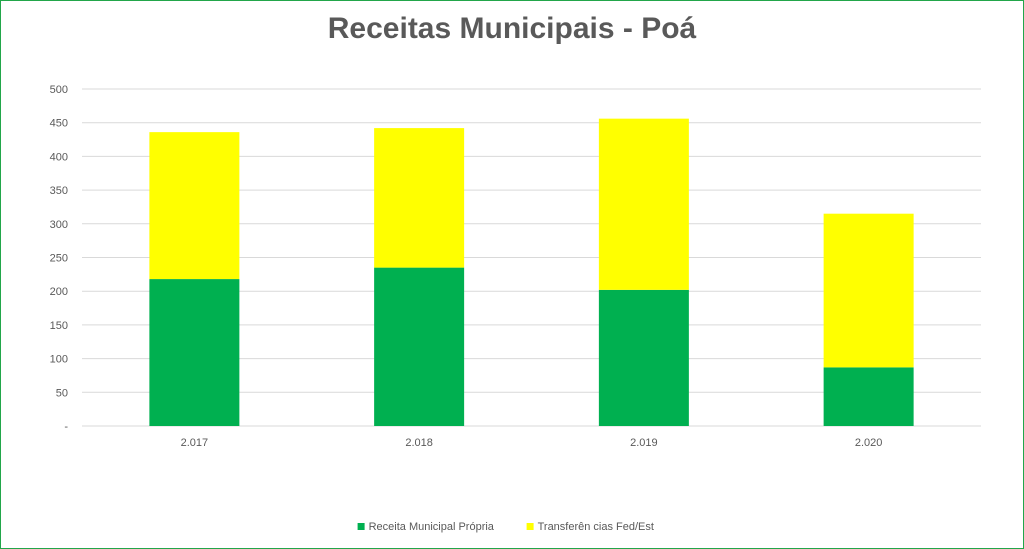 The width and height of the screenshot is (1024, 549). What do you see at coordinates (59, 225) in the screenshot?
I see `y-tick-label: 300` at bounding box center [59, 225].